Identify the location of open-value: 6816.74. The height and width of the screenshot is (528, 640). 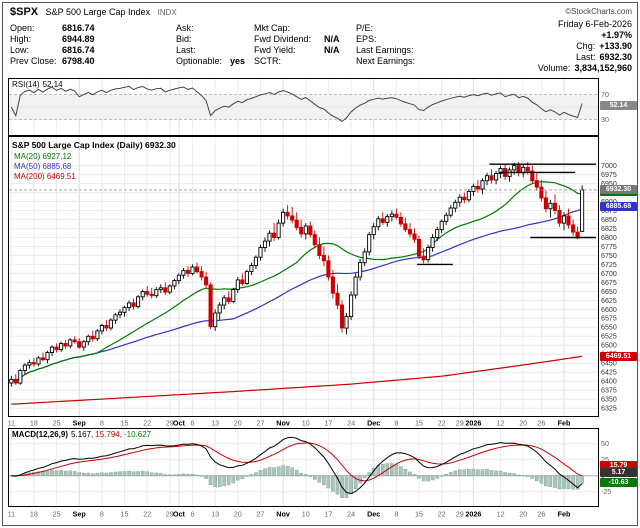
(78, 28).